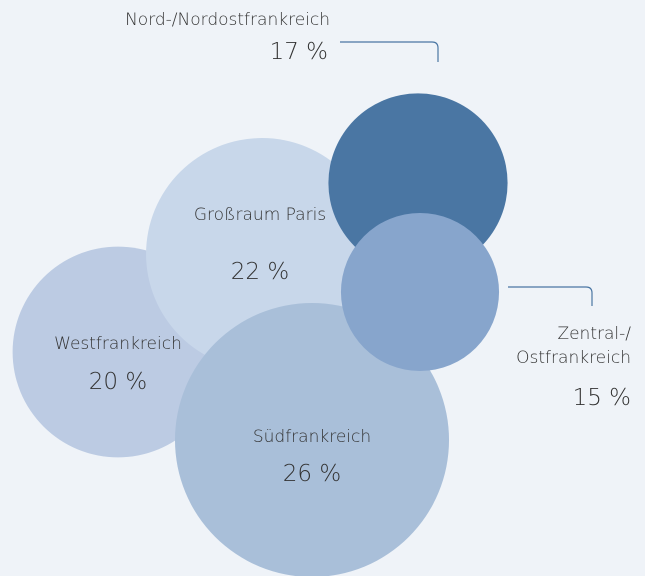 Image resolution: width=645 pixels, height=576 pixels. Describe the element at coordinates (601, 398) in the screenshot. I see `value-label: 15 %` at that location.